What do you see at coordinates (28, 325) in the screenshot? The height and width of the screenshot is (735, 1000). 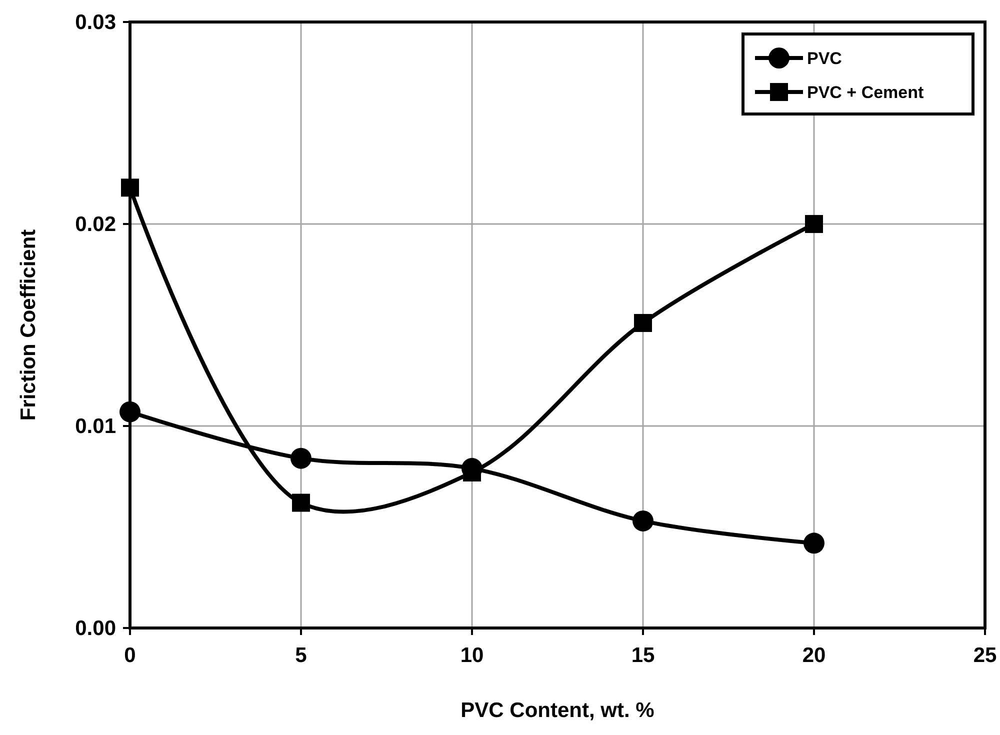 I see `y-axis-title: Friction Coefficient` at bounding box center [28, 325].